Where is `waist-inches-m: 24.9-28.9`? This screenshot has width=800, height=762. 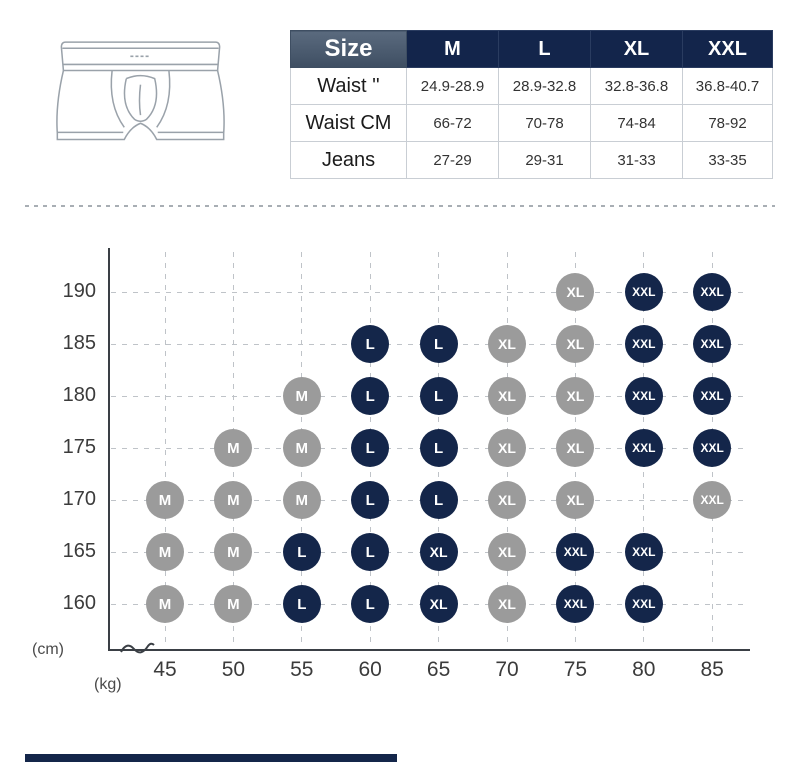 waist-inches-m: 24.9-28.9 is located at coordinates (452, 86).